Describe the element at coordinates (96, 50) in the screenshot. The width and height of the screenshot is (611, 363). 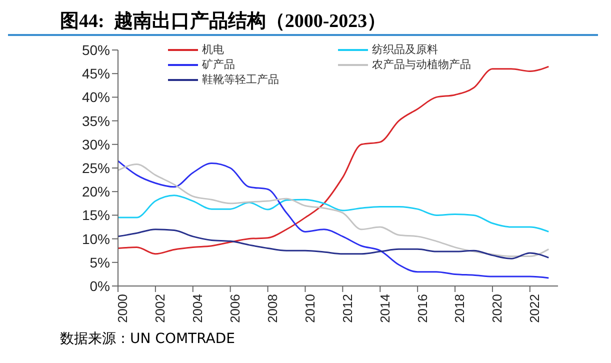
I see `y-tick-label: 50%` at that location.